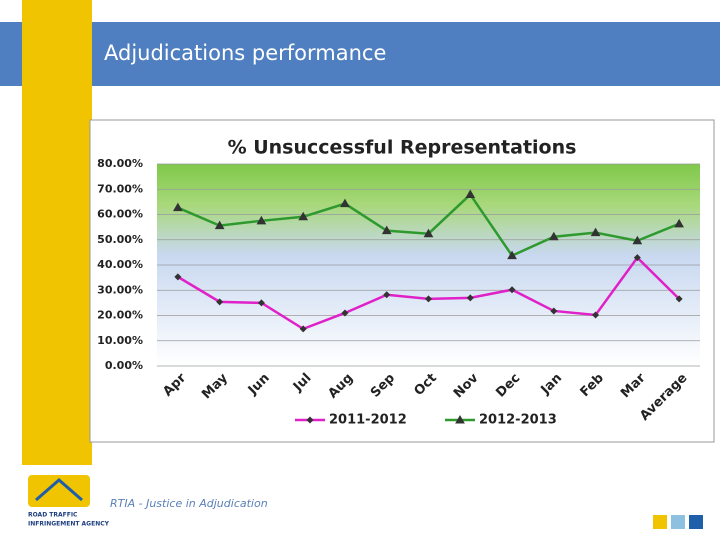  I want to click on y-tick-label: 80.00%, so click(120, 163).